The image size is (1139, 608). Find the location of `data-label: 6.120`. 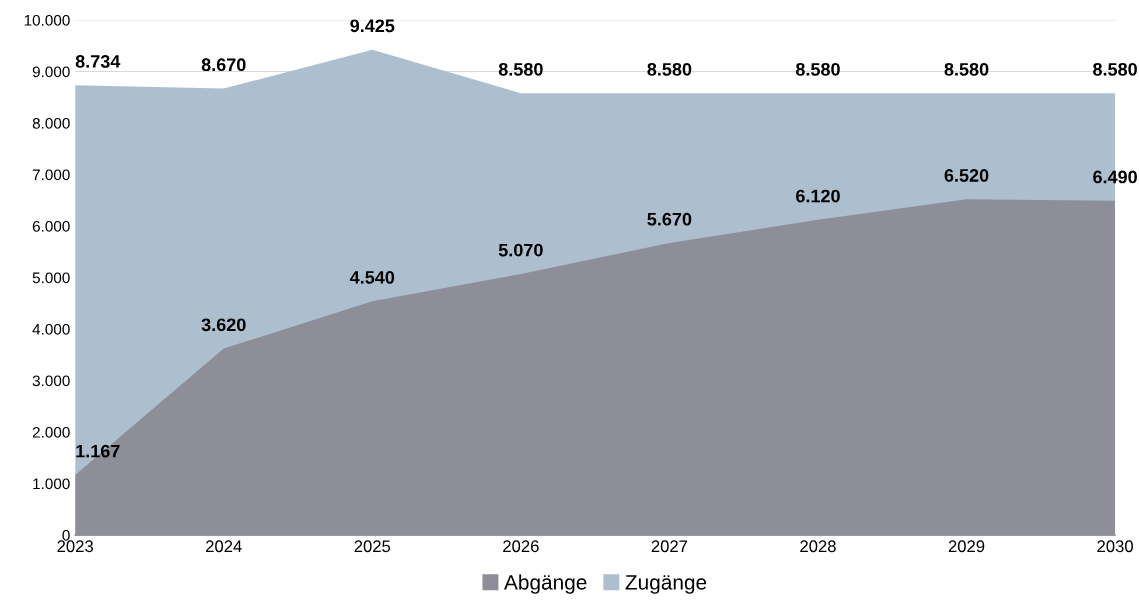

data-label: 6.120 is located at coordinates (818, 196).